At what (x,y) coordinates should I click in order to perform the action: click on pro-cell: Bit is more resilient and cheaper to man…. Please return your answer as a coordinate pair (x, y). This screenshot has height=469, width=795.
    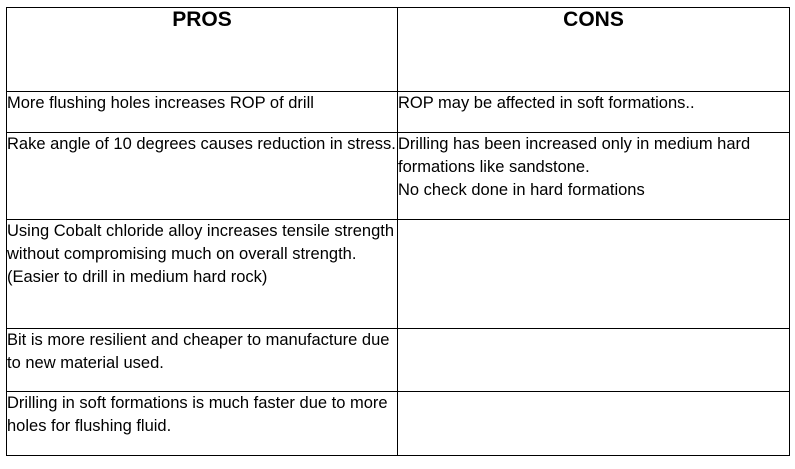
    Looking at the image, I should click on (202, 360).